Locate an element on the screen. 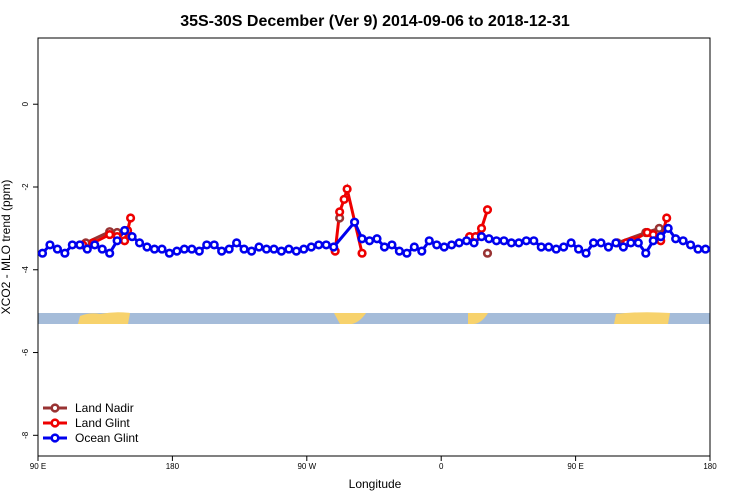 Image resolution: width=750 pixels, height=500 pixels. x-tick-label: 0 is located at coordinates (441, 466).